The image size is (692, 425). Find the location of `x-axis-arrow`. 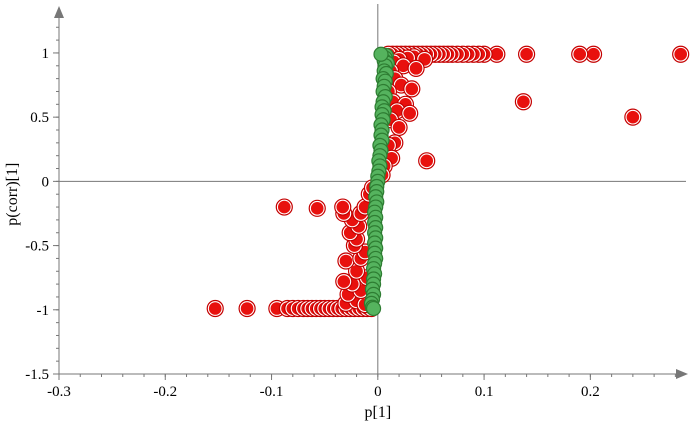

x-axis-arrow is located at coordinates (682, 374).